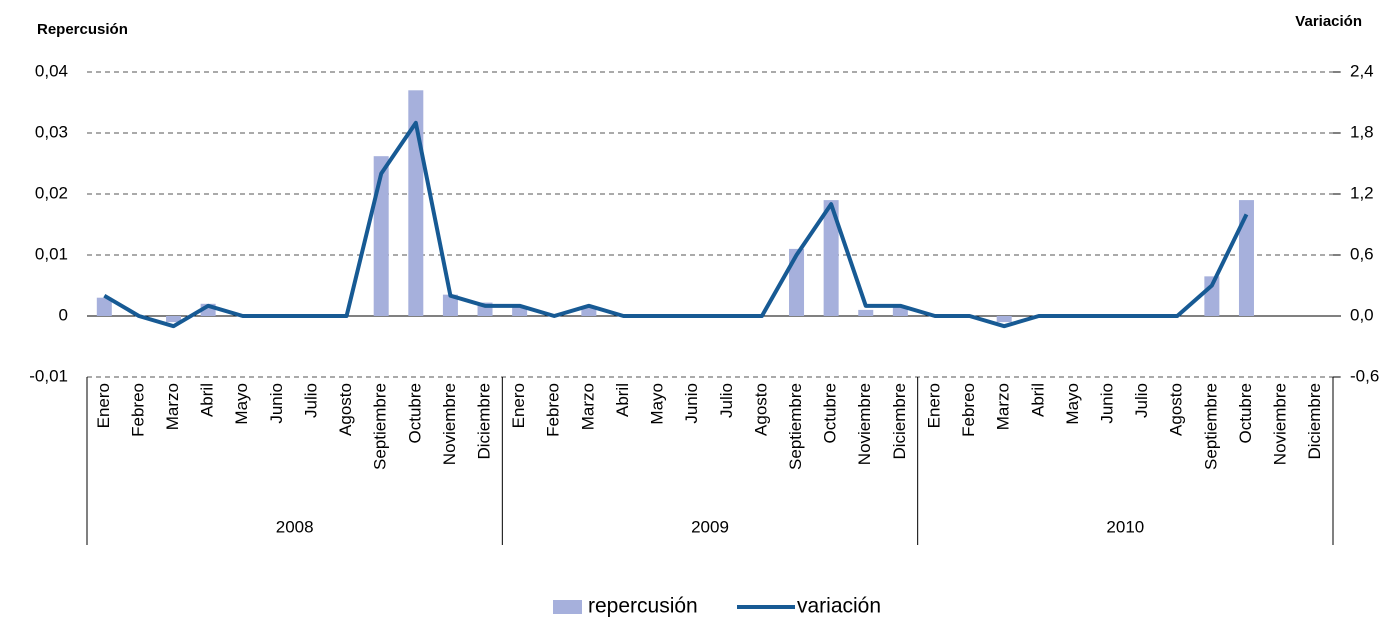 This screenshot has height=626, width=1392. Describe the element at coordinates (1364, 375) in the screenshot. I see `y2-tick-label: -0,6` at that location.